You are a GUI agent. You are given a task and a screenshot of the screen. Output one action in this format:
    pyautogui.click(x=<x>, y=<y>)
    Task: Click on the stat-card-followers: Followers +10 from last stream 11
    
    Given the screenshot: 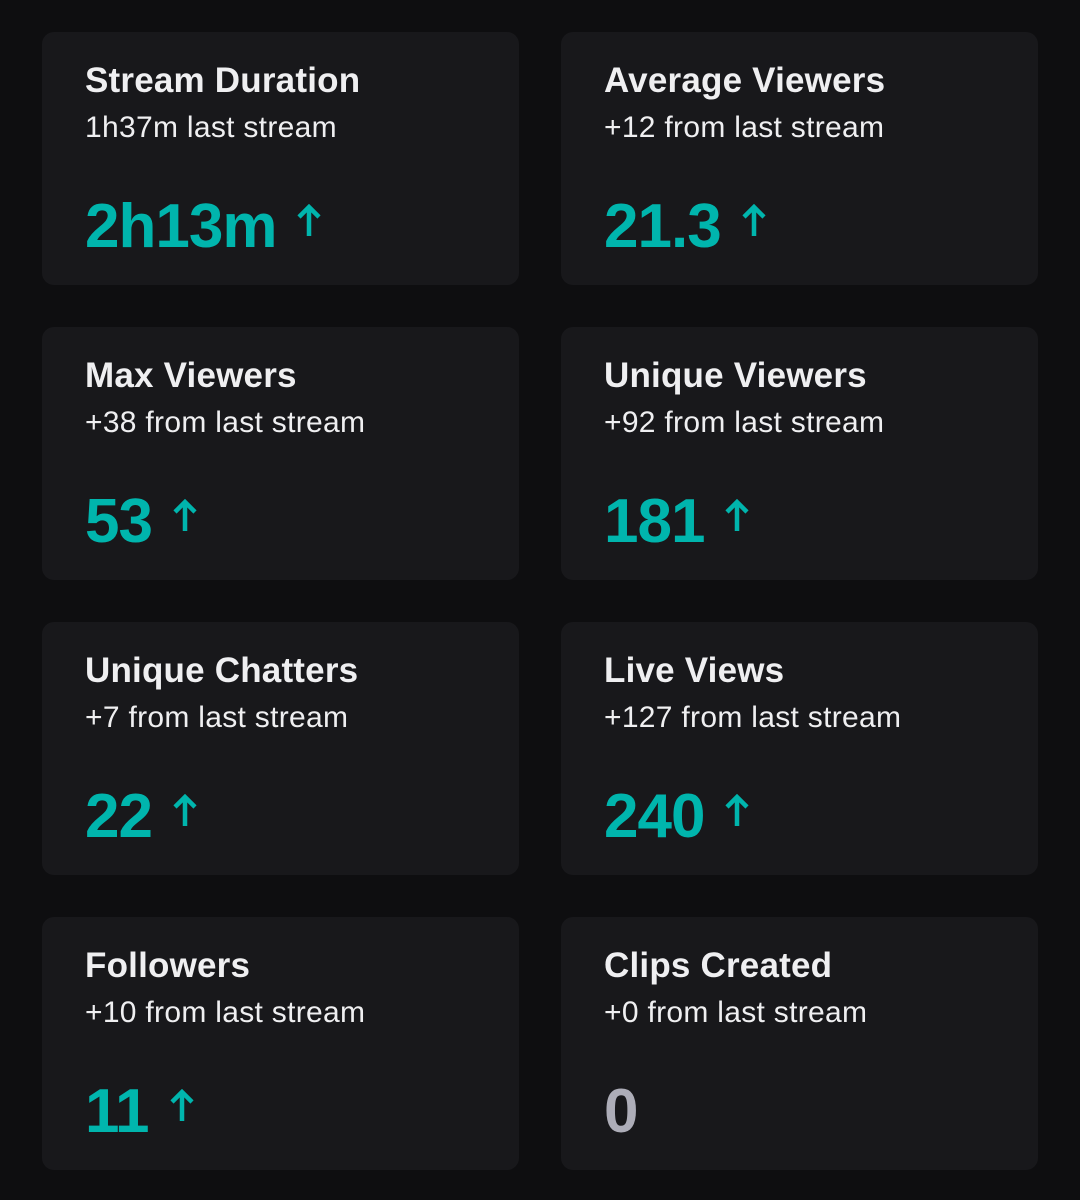 What is the action you would take?
    pyautogui.click(x=280, y=1043)
    